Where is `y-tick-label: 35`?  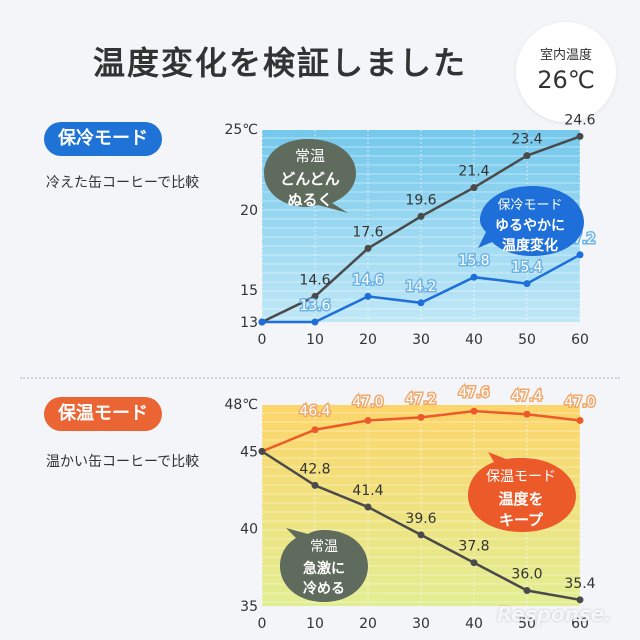
y-tick-label: 35 is located at coordinates (249, 607).